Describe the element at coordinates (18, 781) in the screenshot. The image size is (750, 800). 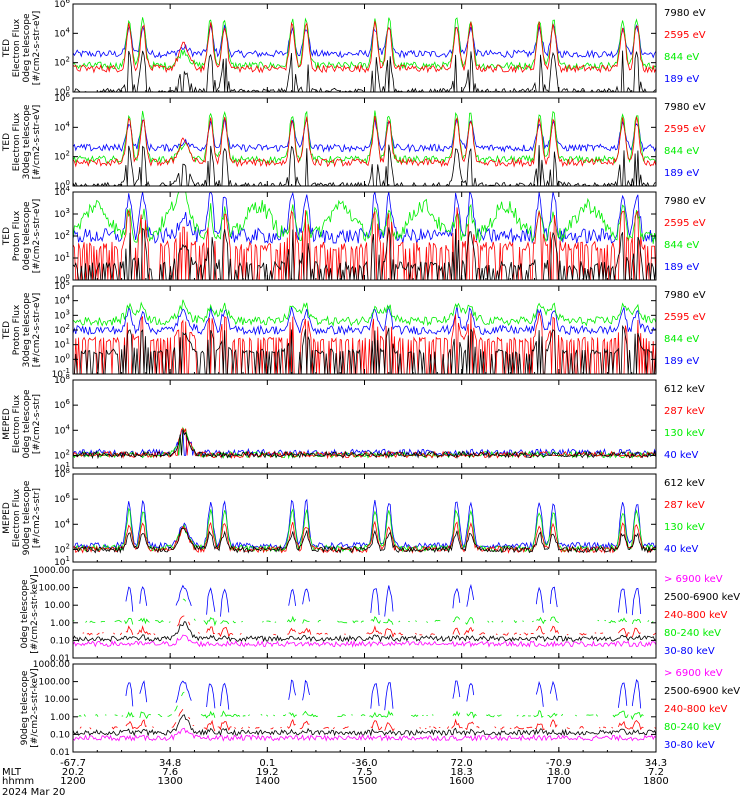
I see `x-row-label: hhmm` at that location.